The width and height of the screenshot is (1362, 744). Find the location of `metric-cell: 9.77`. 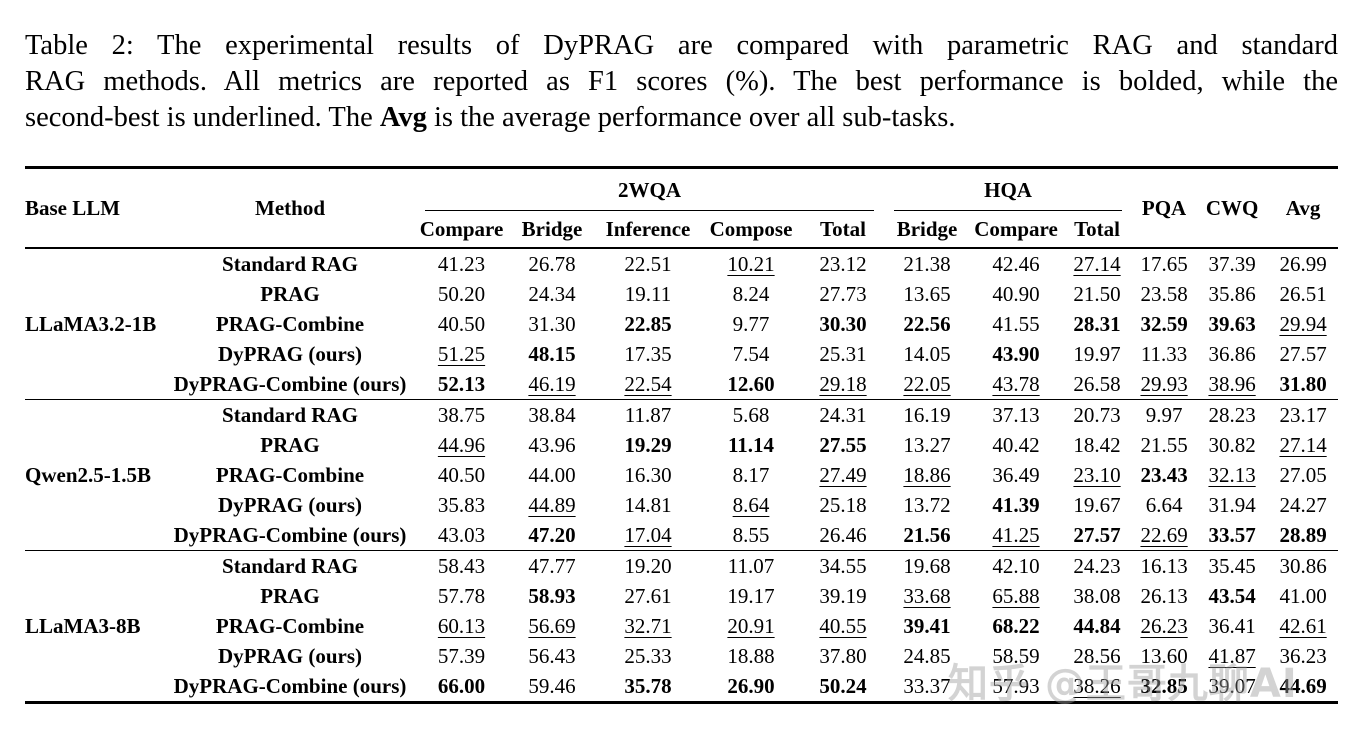

metric-cell: 9.77 is located at coordinates (751, 323).